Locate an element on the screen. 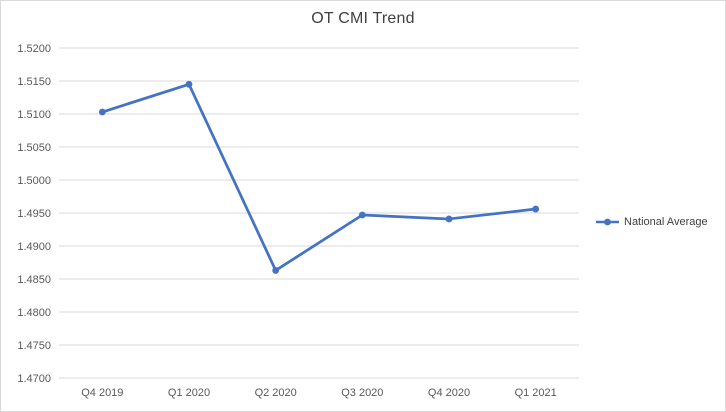  legend-line-marker-icon is located at coordinates (607, 222).